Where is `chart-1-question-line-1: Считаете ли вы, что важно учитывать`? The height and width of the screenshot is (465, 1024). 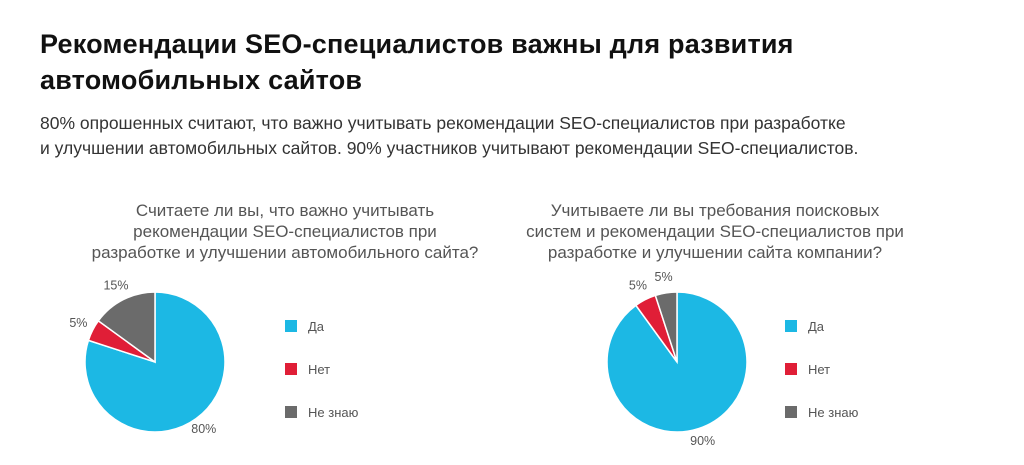
chart-1-question-line-1: Считаете ли вы, что важно учитывать is located at coordinates (285, 210).